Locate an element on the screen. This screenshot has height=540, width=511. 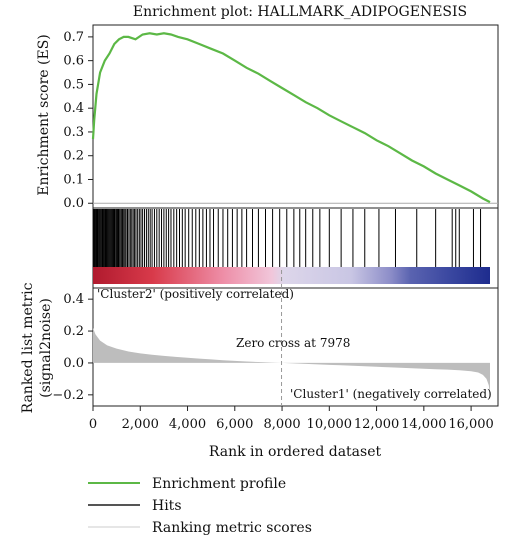
legend-label: Hits is located at coordinates (167, 506).